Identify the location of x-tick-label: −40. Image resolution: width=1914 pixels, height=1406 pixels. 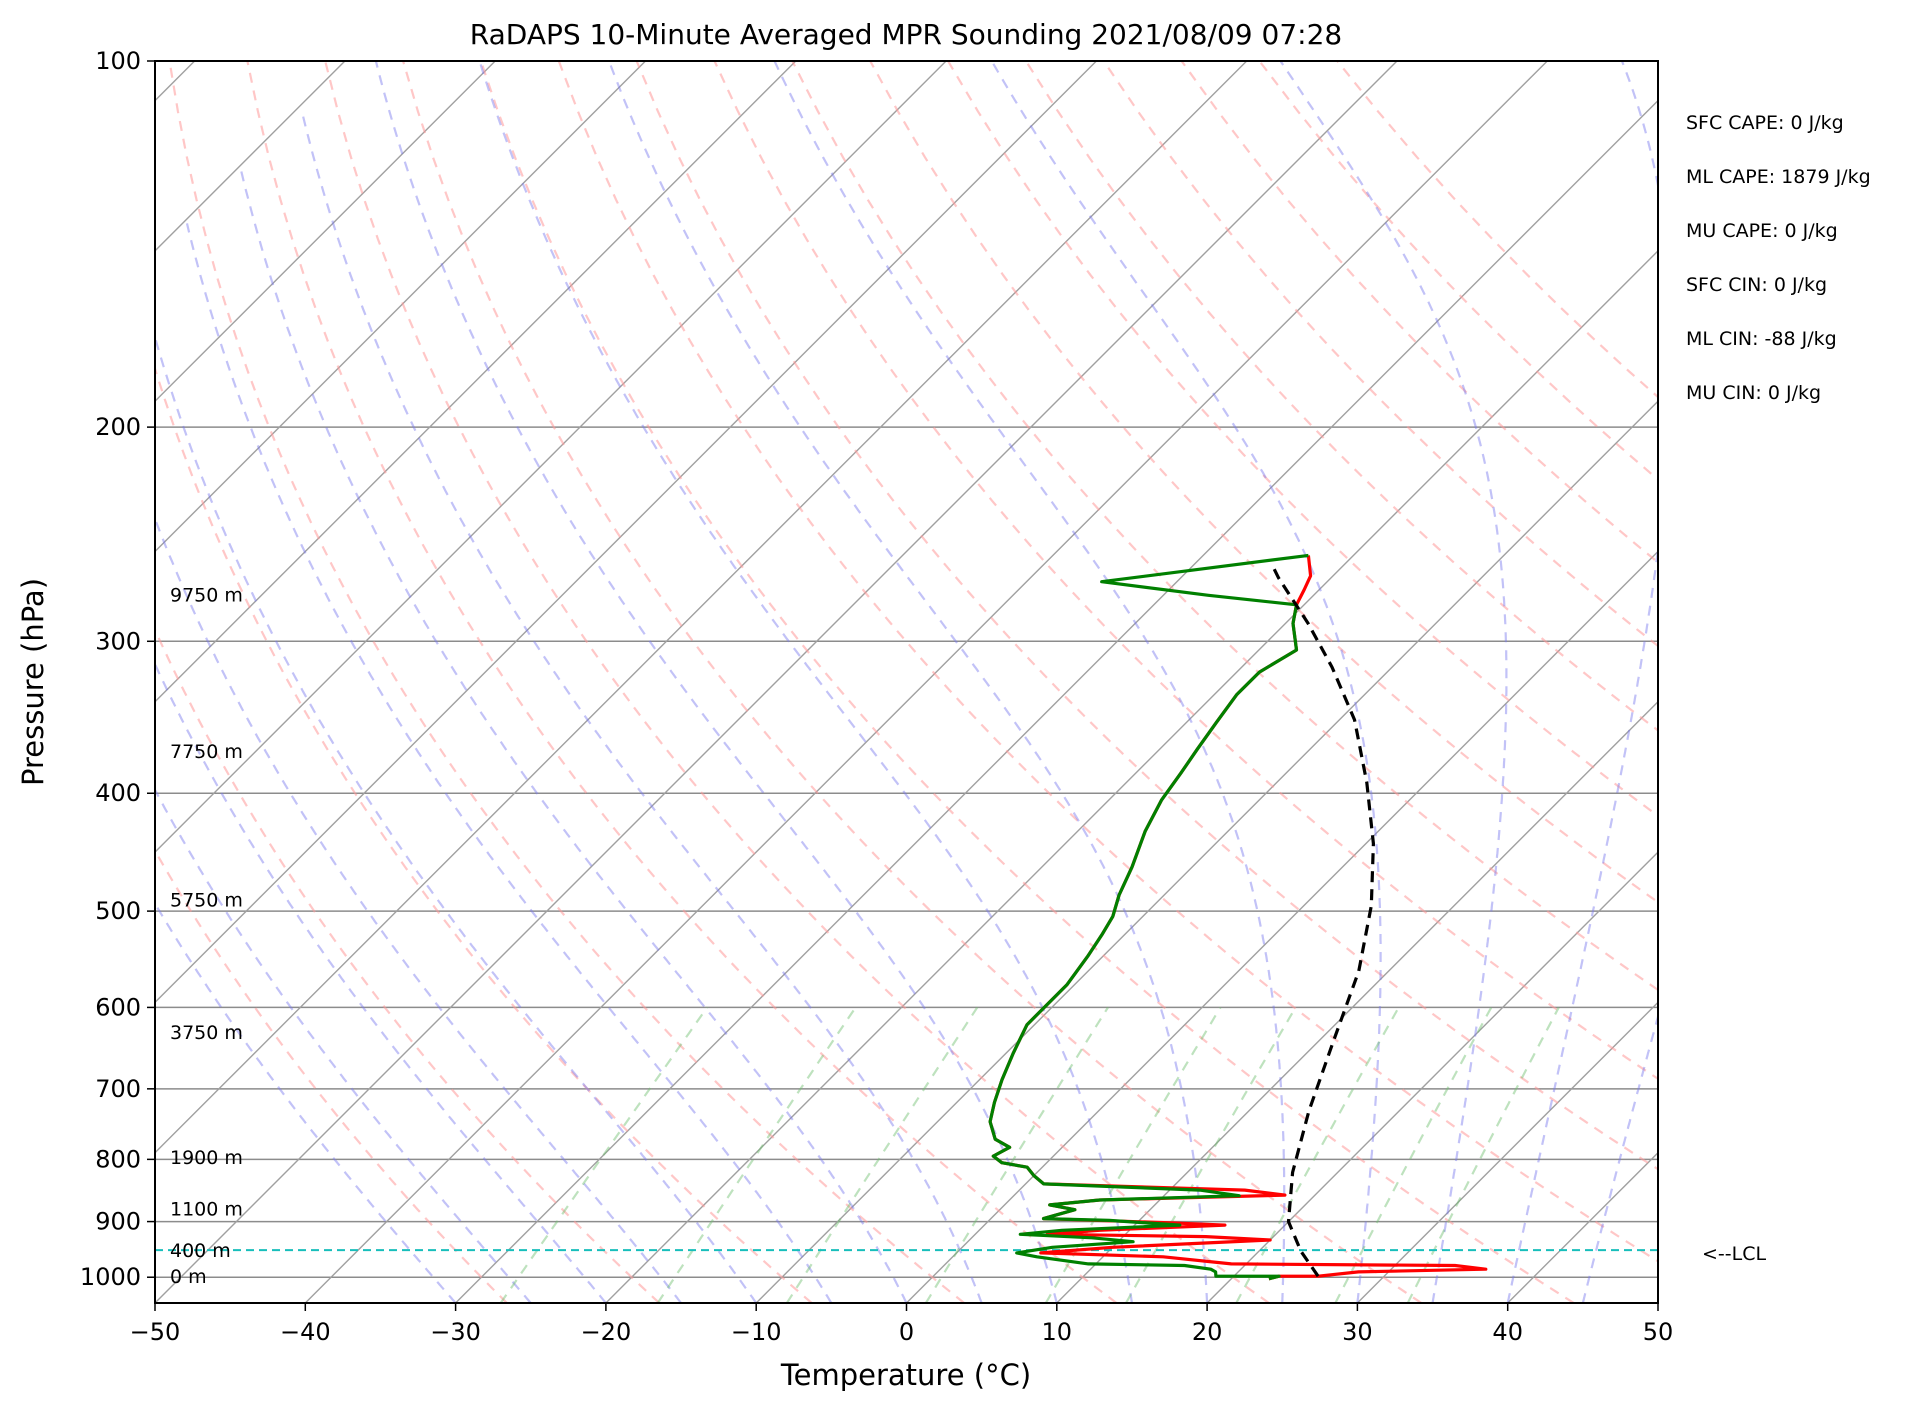
(305, 1332).